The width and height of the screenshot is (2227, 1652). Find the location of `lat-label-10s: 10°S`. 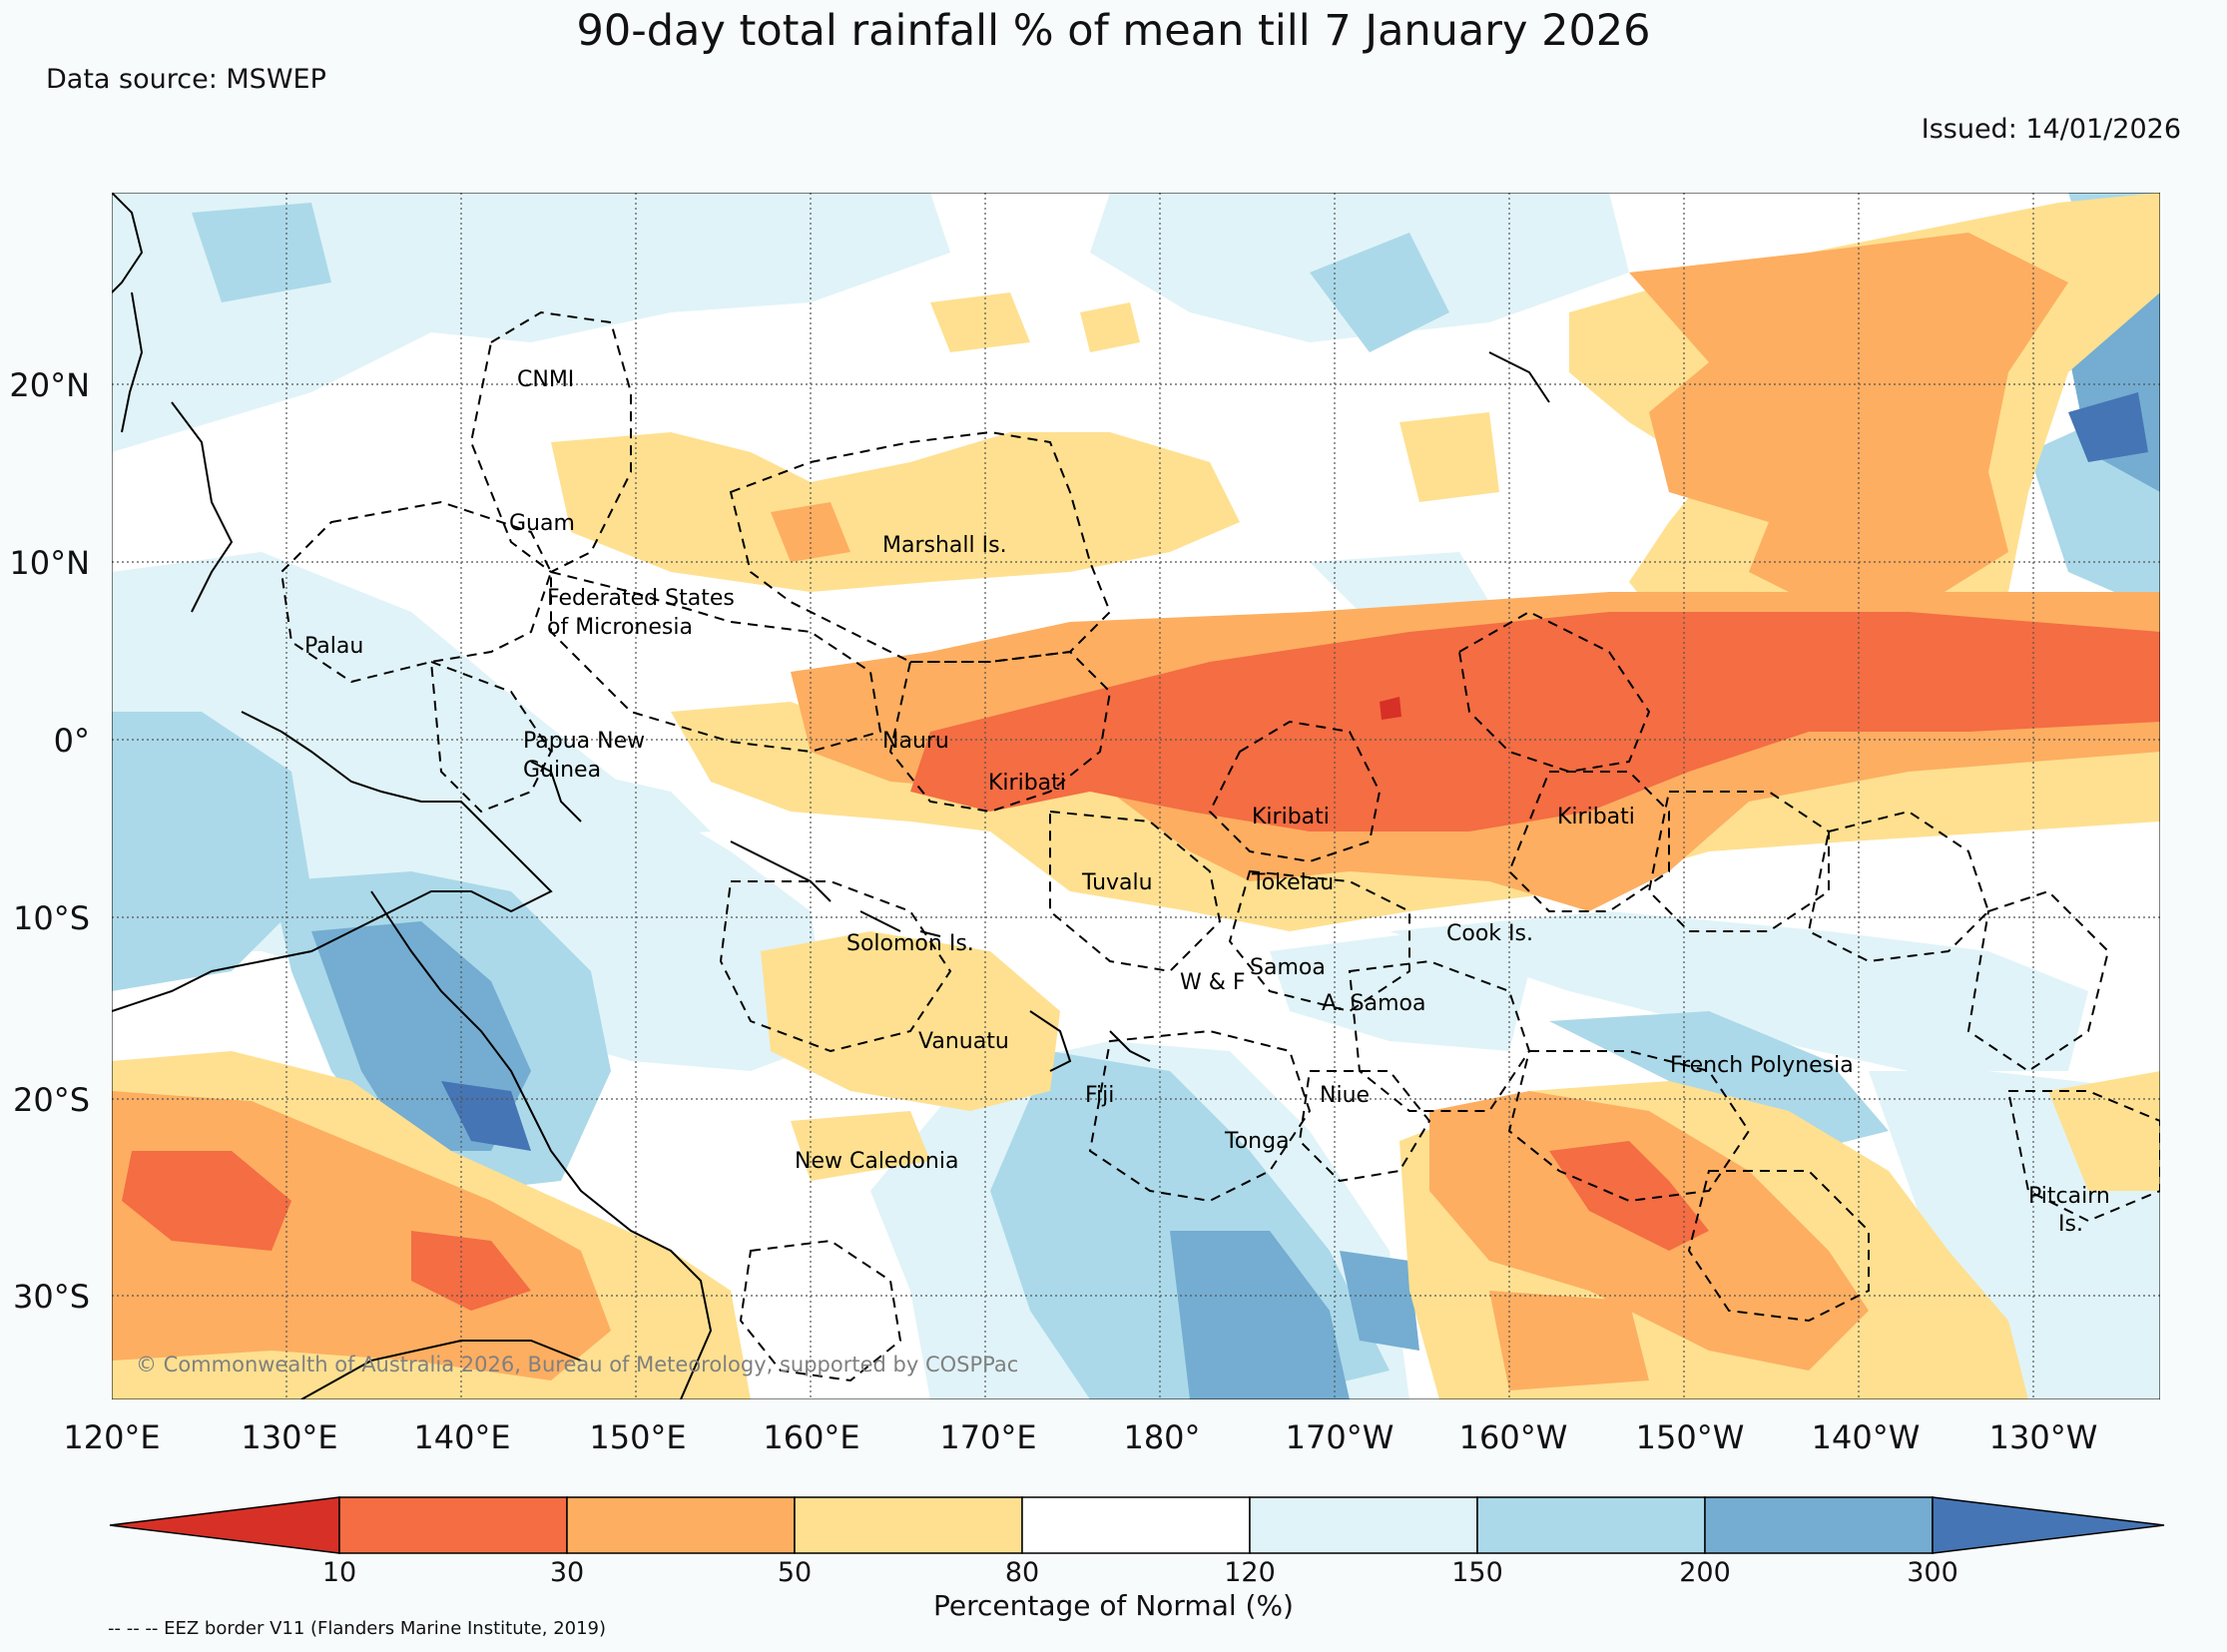

lat-label-10s: 10°S is located at coordinates (51, 918).